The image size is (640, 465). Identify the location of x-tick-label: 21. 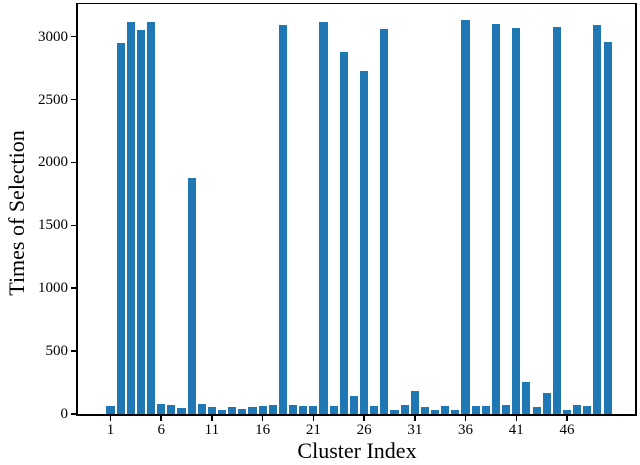
(313, 430).